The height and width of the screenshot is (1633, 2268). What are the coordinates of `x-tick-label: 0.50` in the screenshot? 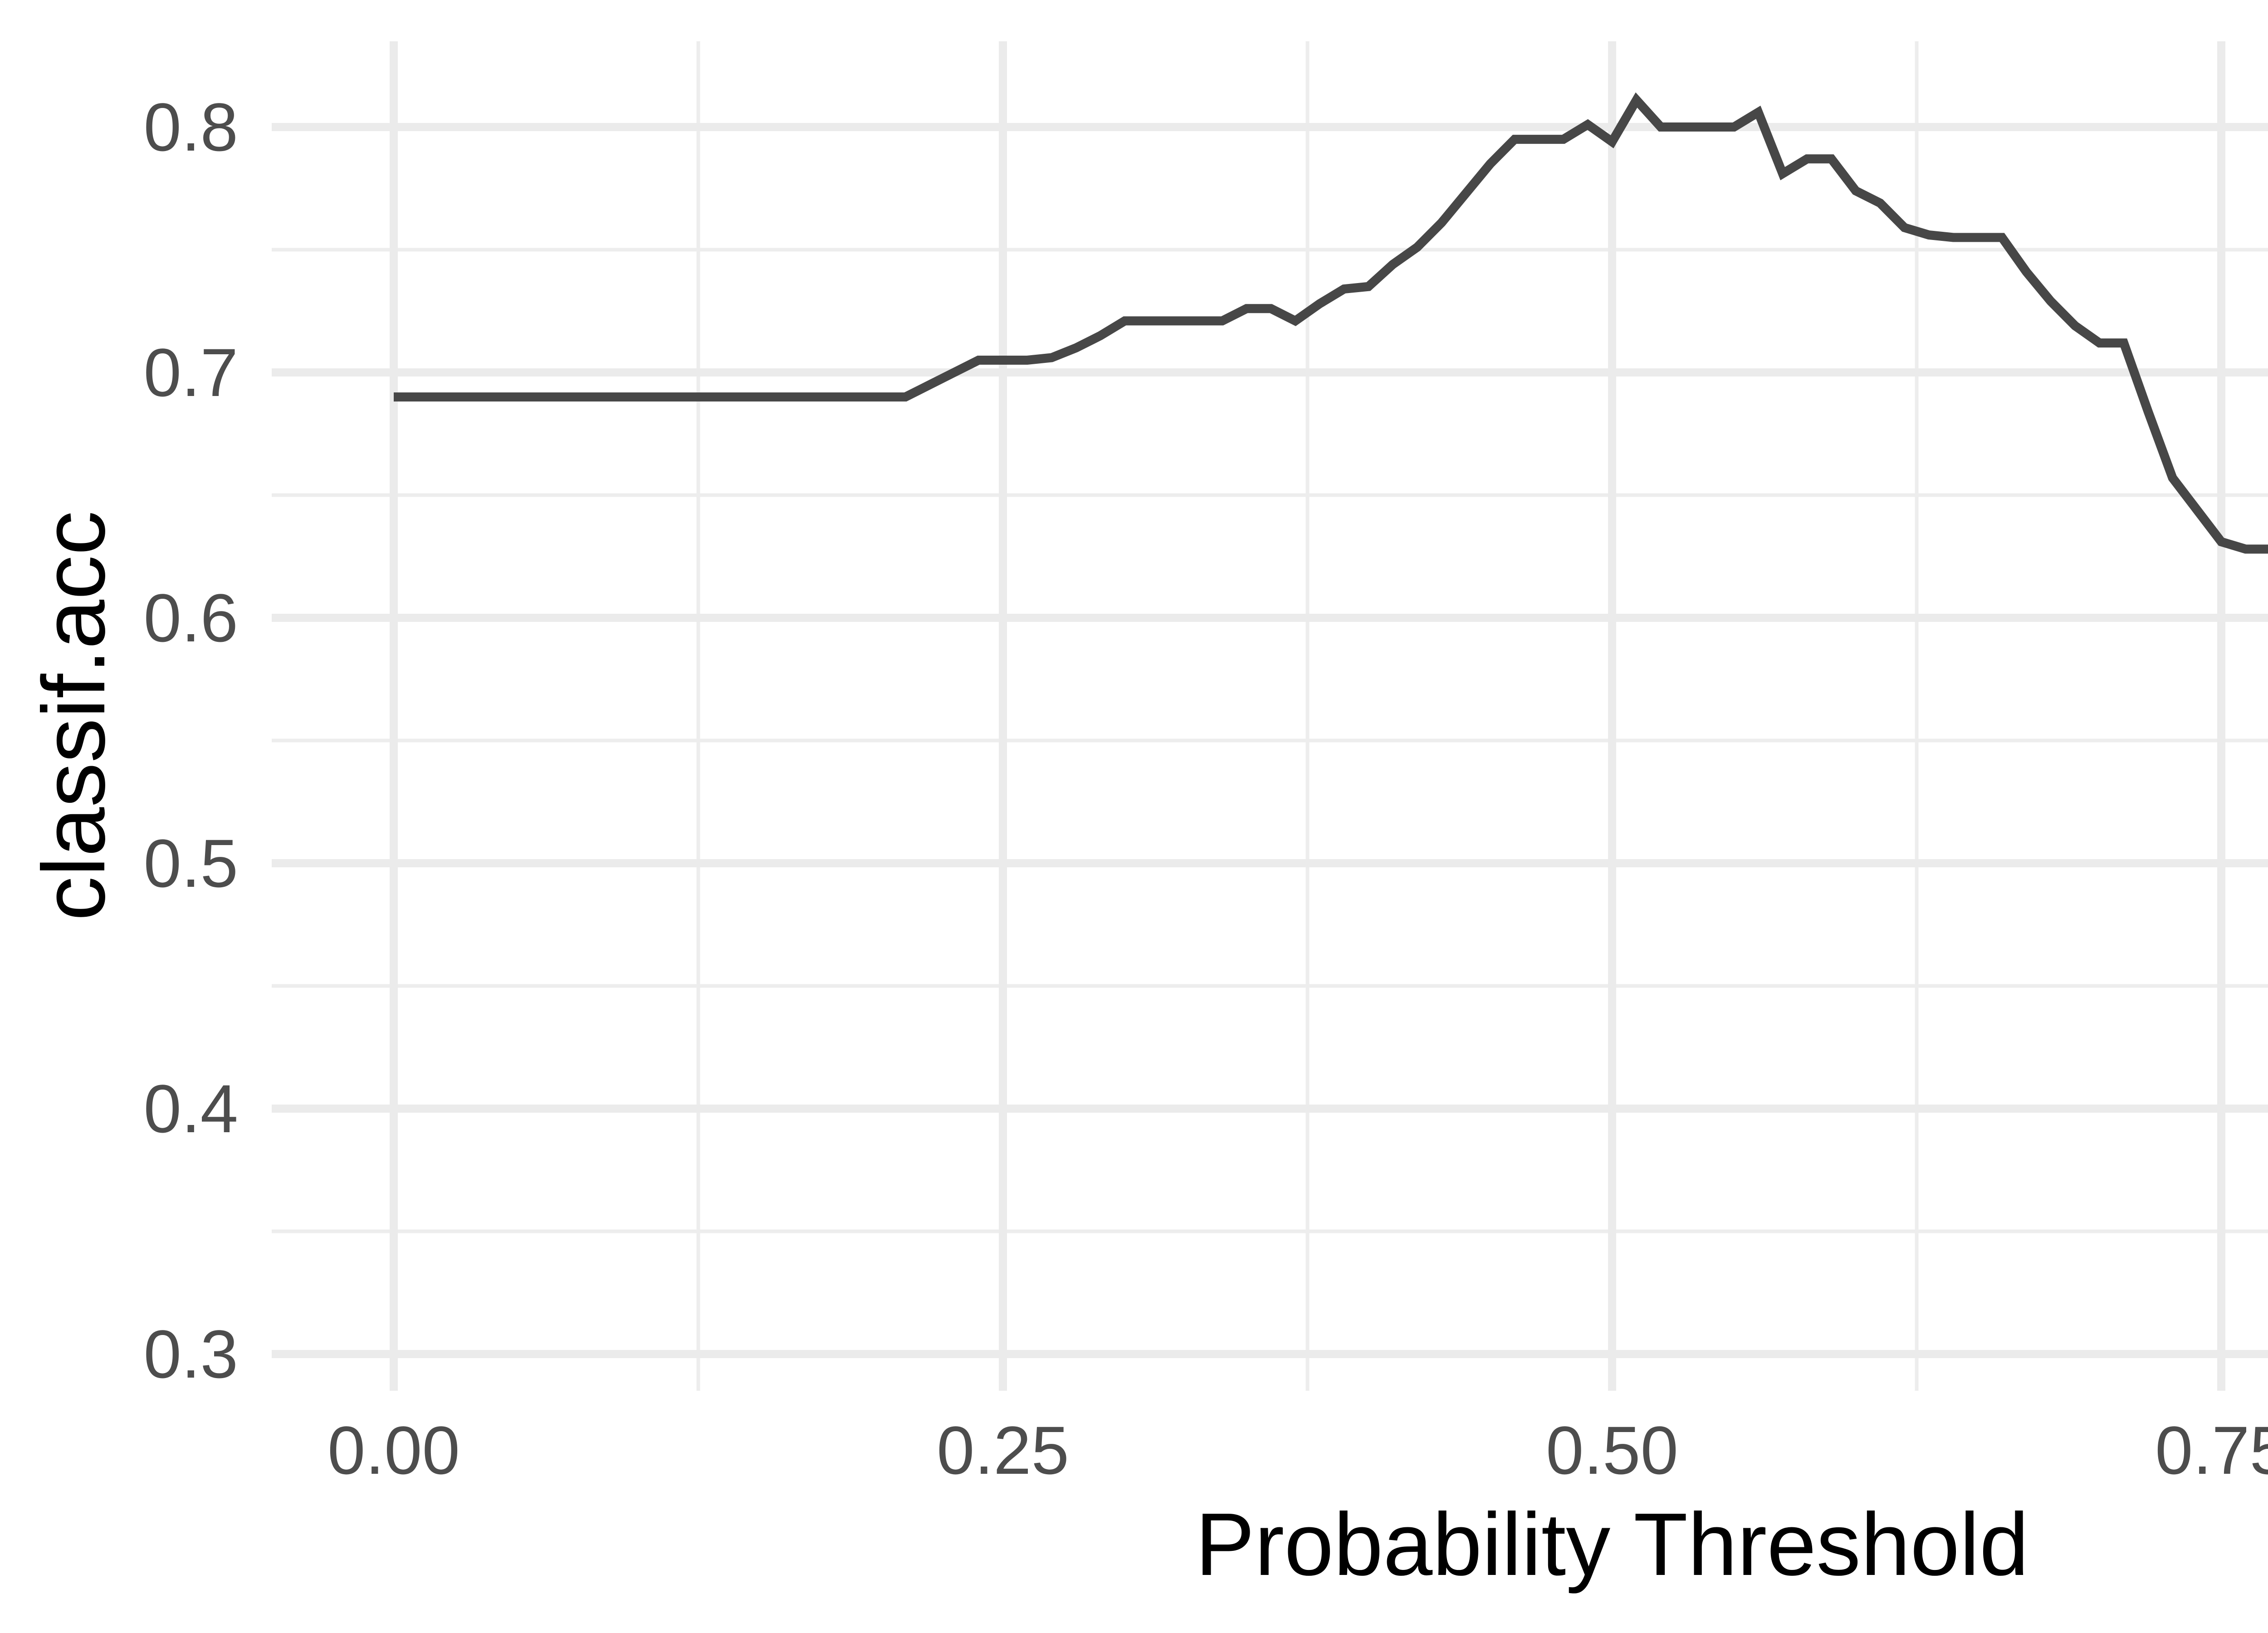 It's located at (1612, 1450).